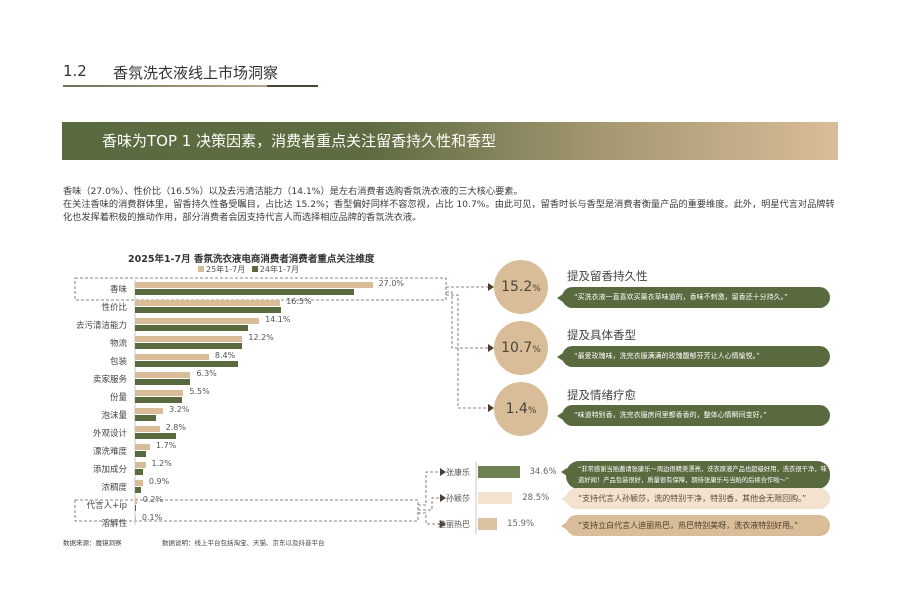  I want to click on legend-label-2025: 25年1-7月, so click(226, 269).